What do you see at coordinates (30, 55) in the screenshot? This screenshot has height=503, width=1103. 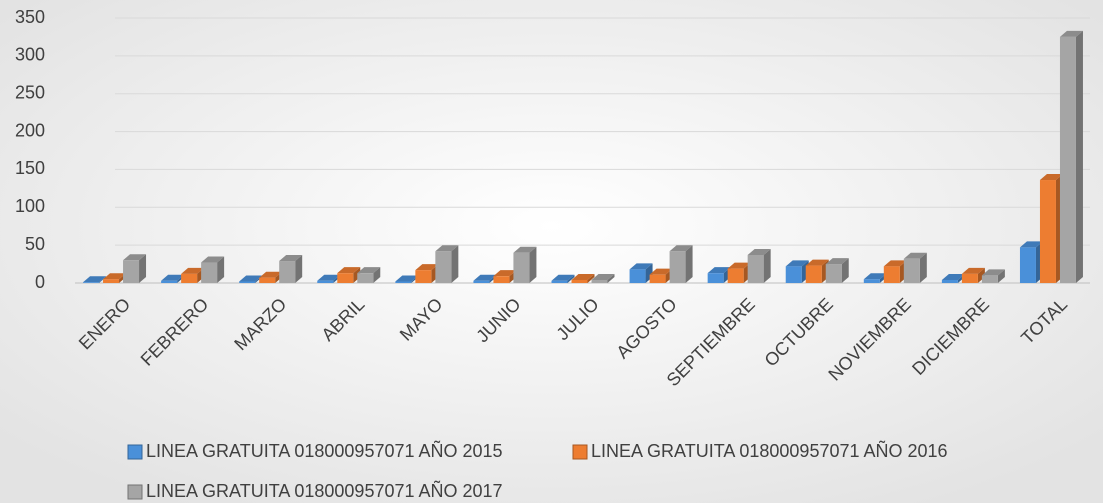 I see `y-tick-label: 300` at bounding box center [30, 55].